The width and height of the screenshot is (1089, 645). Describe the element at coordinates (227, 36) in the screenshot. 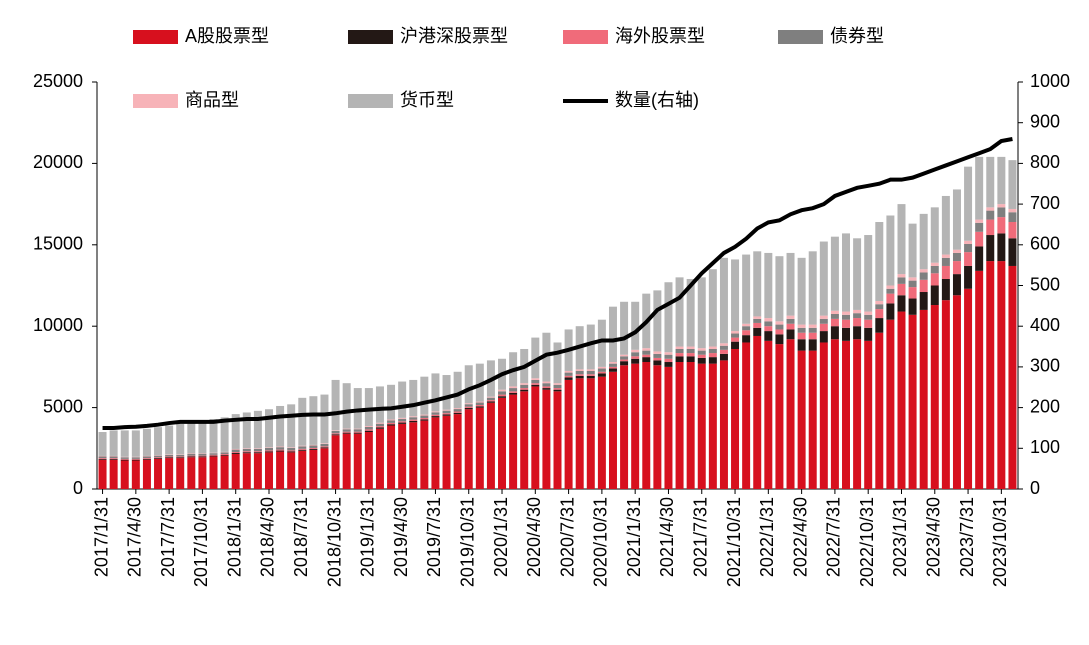

I see `legend-label: A股股票型` at that location.